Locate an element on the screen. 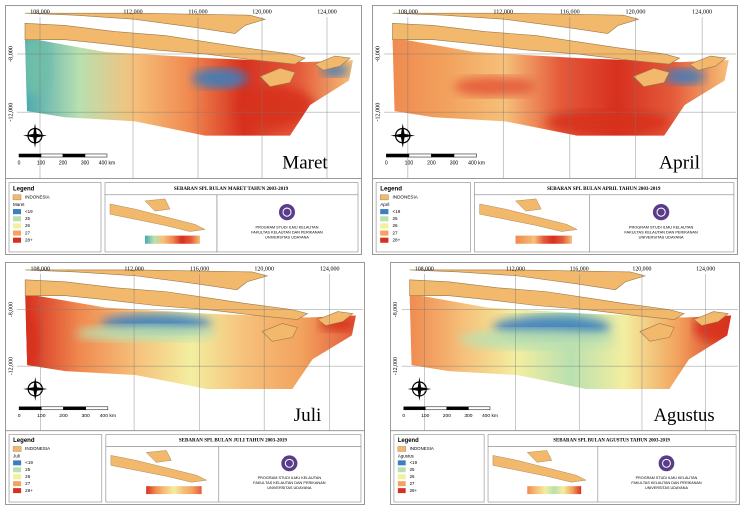 Image resolution: width=745 pixels, height=515 pixels. scale-label: 400 km is located at coordinates (490, 416).